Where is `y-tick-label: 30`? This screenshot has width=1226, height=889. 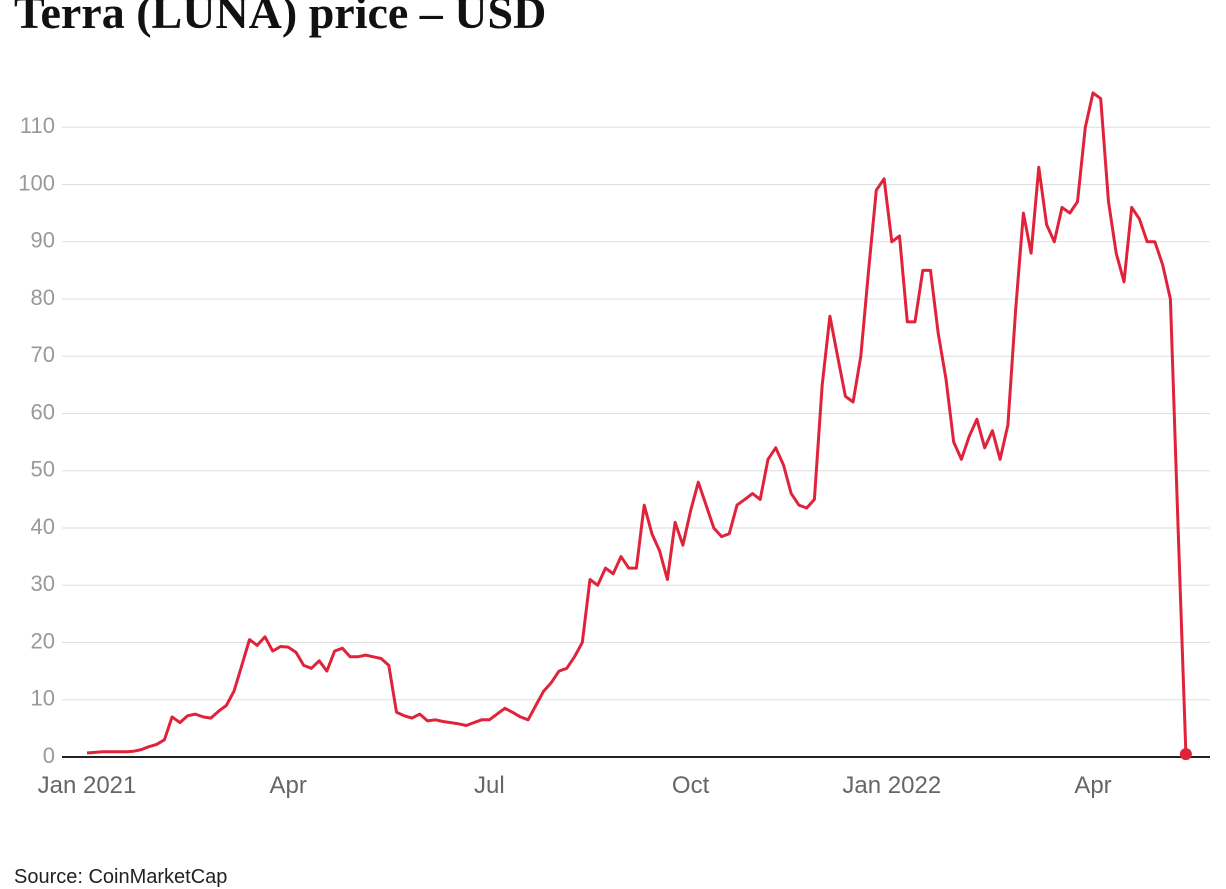 y-tick-label: 30 is located at coordinates (43, 583).